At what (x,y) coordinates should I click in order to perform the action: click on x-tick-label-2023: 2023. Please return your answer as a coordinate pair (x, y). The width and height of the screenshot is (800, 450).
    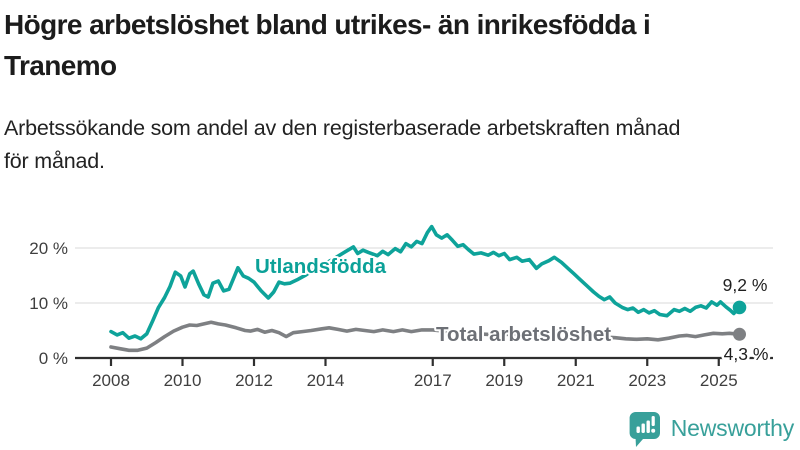
    Looking at the image, I should click on (647, 380).